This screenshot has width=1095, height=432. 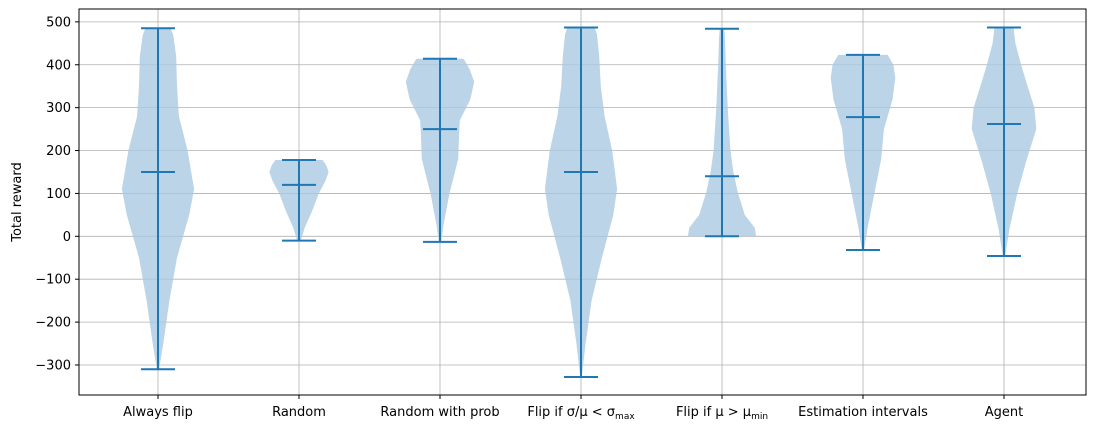 What do you see at coordinates (58, 22) in the screenshot?
I see `y-tick-label: 500` at bounding box center [58, 22].